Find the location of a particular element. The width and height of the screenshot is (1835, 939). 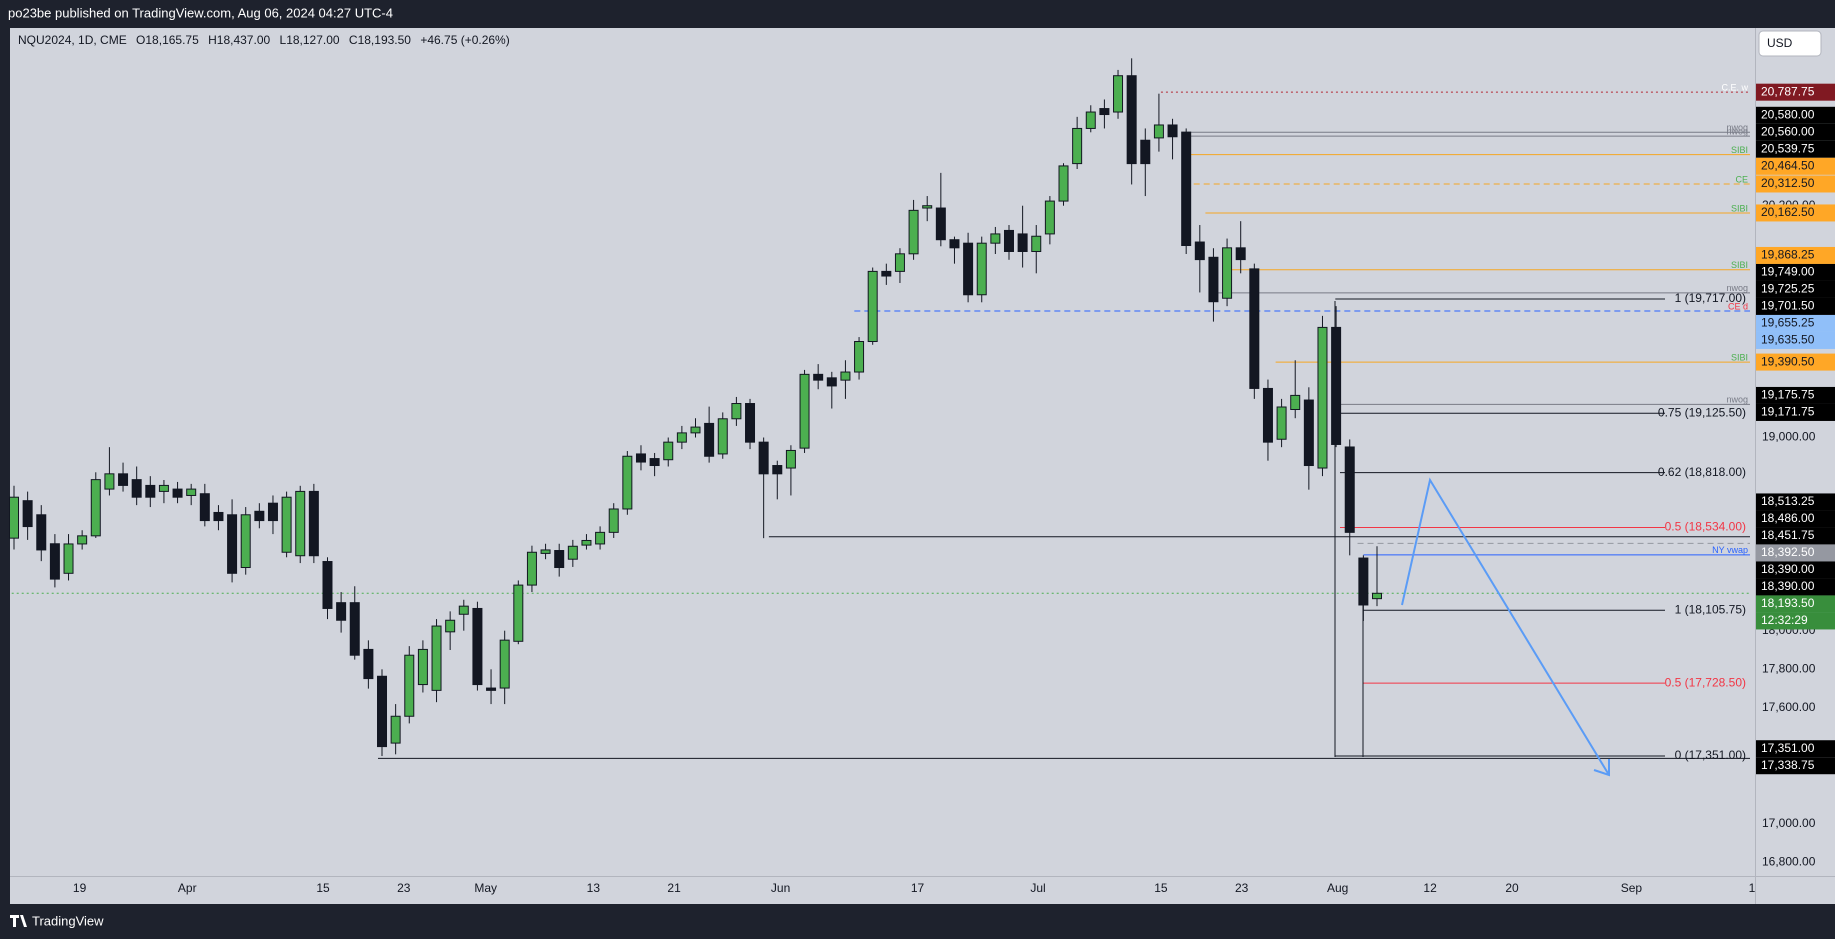

arrow-head is located at coordinates (1601, 768).